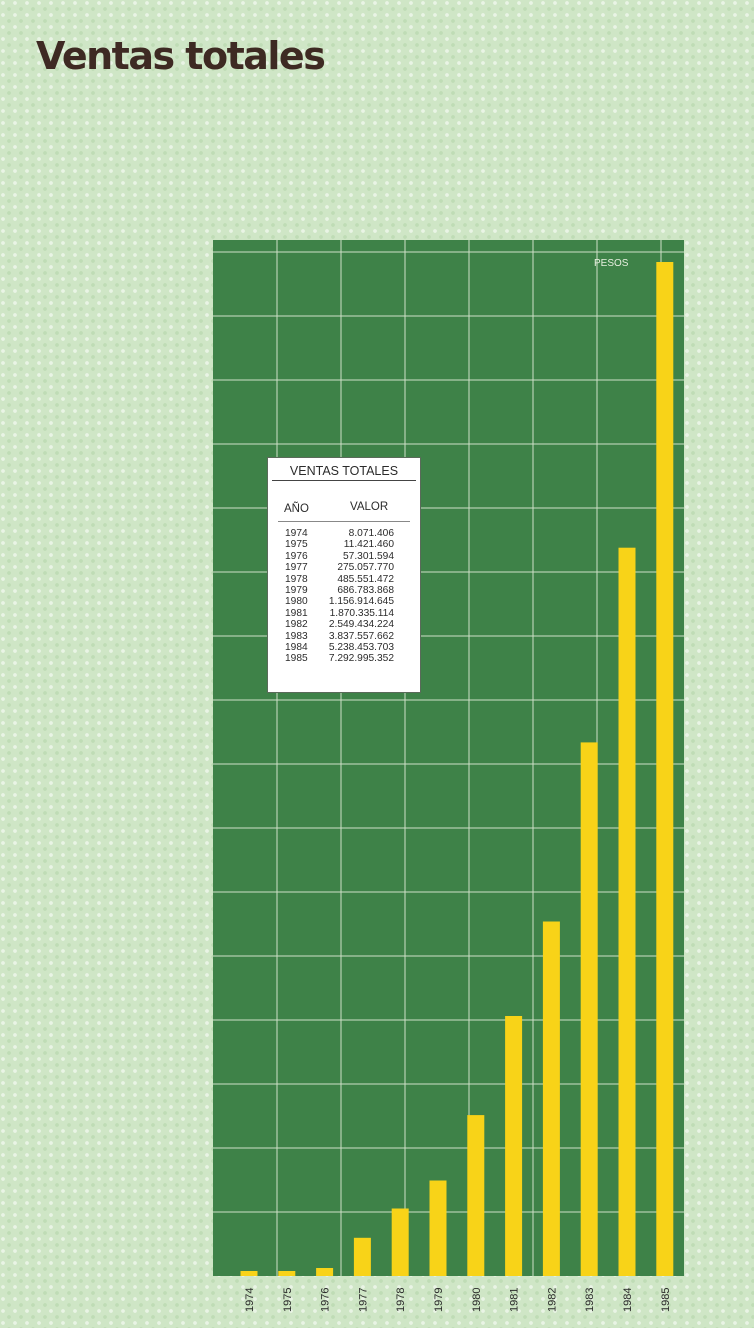 Image resolution: width=754 pixels, height=1328 pixels. I want to click on x-tick-label: 1984, so click(628, 1300).